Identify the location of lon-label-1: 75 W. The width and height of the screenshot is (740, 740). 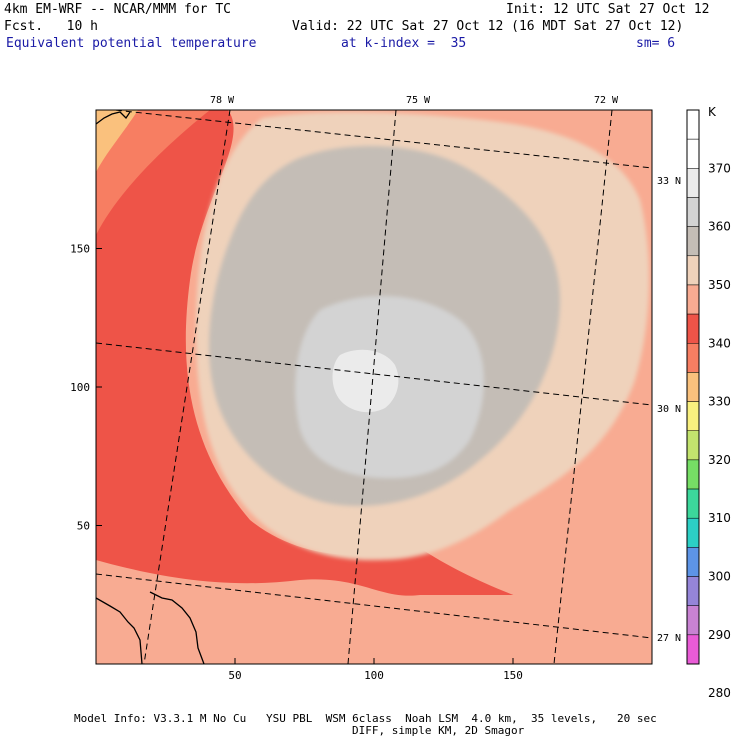
(418, 100).